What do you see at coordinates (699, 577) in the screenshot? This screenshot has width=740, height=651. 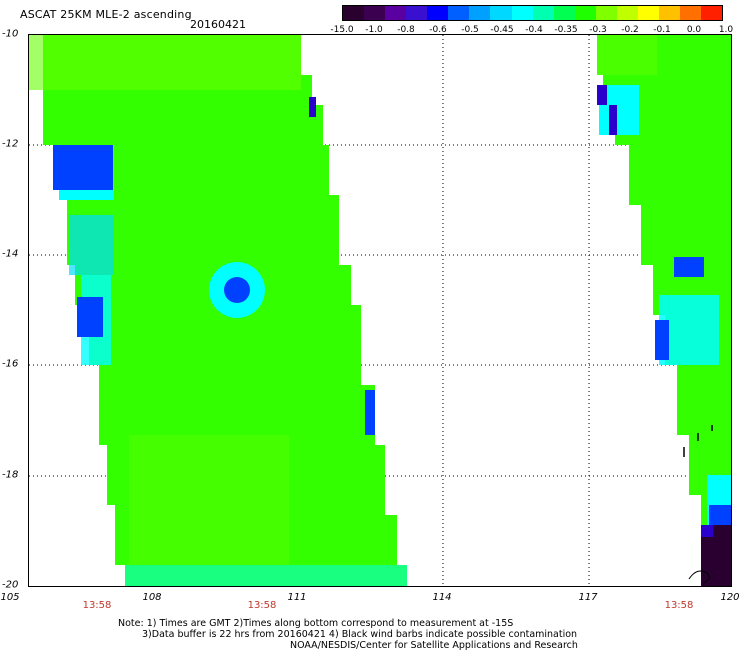 I see `coastline` at bounding box center [699, 577].